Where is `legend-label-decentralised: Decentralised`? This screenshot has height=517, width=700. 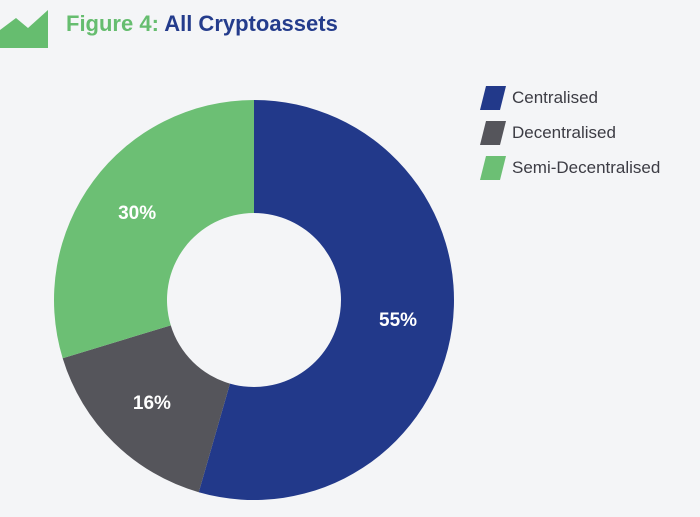
legend-label-decentralised: Decentralised is located at coordinates (564, 132).